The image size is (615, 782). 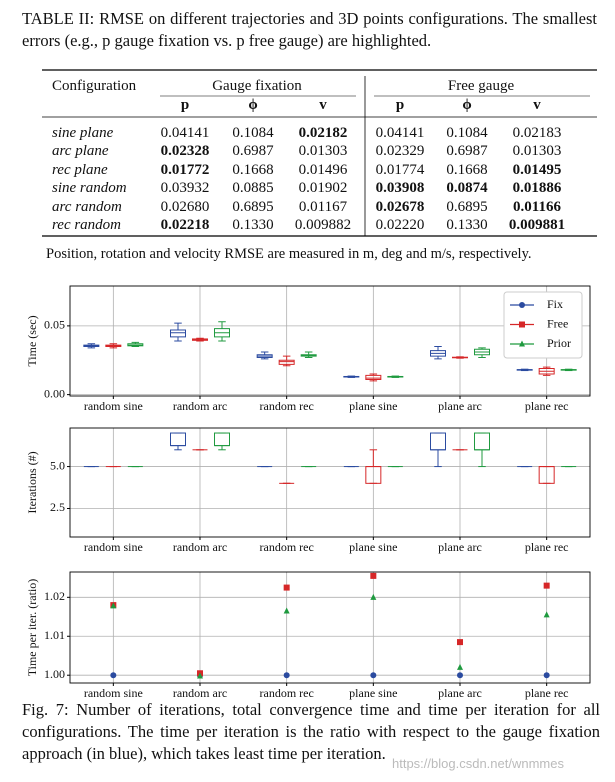 I want to click on cell: 0.02680, so click(x=185, y=206).